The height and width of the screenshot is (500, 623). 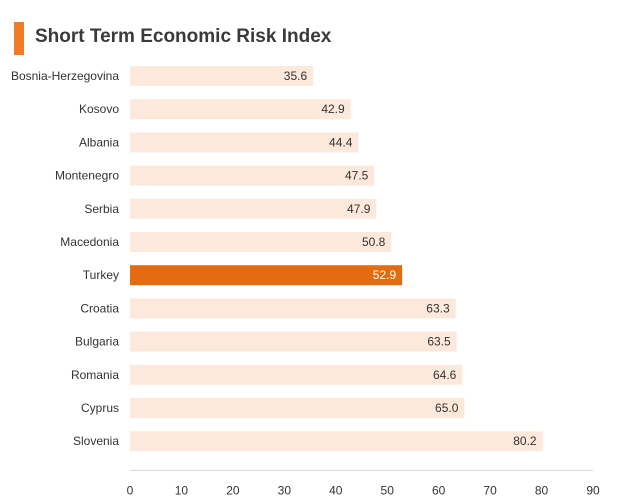 What do you see at coordinates (95, 375) in the screenshot?
I see `category-label: Romania` at bounding box center [95, 375].